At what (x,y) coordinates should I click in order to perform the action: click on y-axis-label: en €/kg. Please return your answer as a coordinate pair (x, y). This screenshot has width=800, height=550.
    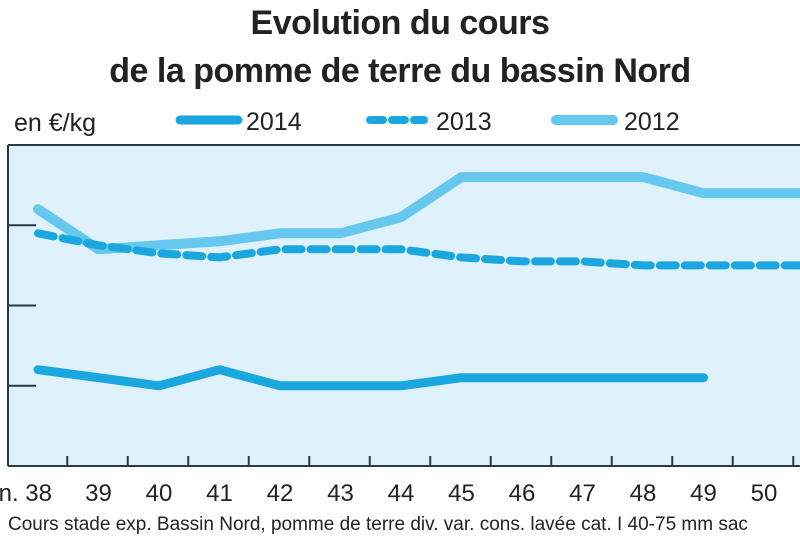
    Looking at the image, I should click on (55, 123).